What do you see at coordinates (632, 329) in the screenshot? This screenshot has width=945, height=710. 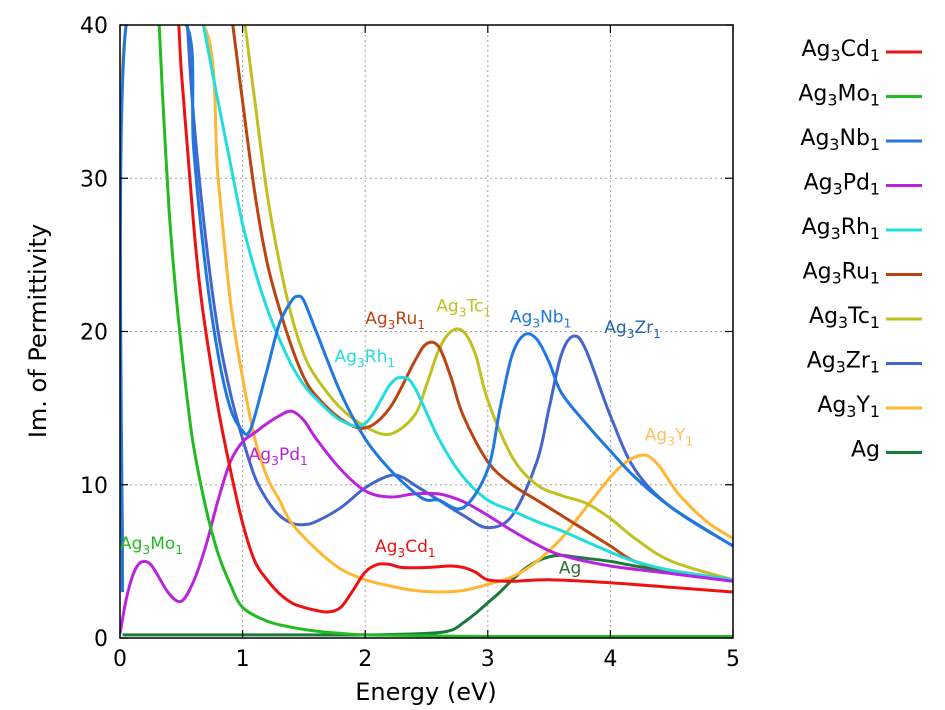 I see `annotation-ag3zr1: Ag3Zr1` at bounding box center [632, 329].